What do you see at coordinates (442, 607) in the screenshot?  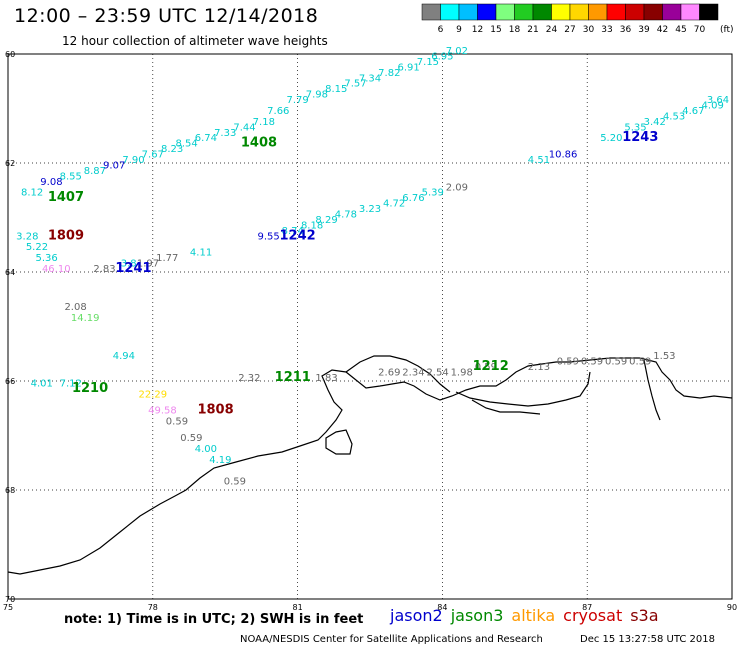 I see `lon-tick-label: 84` at bounding box center [442, 607].